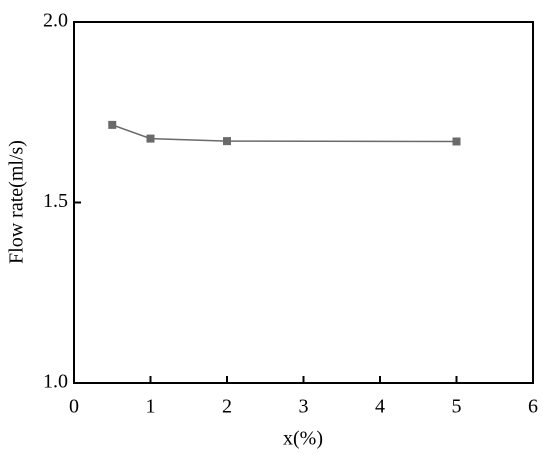  Describe the element at coordinates (55, 21) in the screenshot. I see `y-tick-label: 2.0` at that location.